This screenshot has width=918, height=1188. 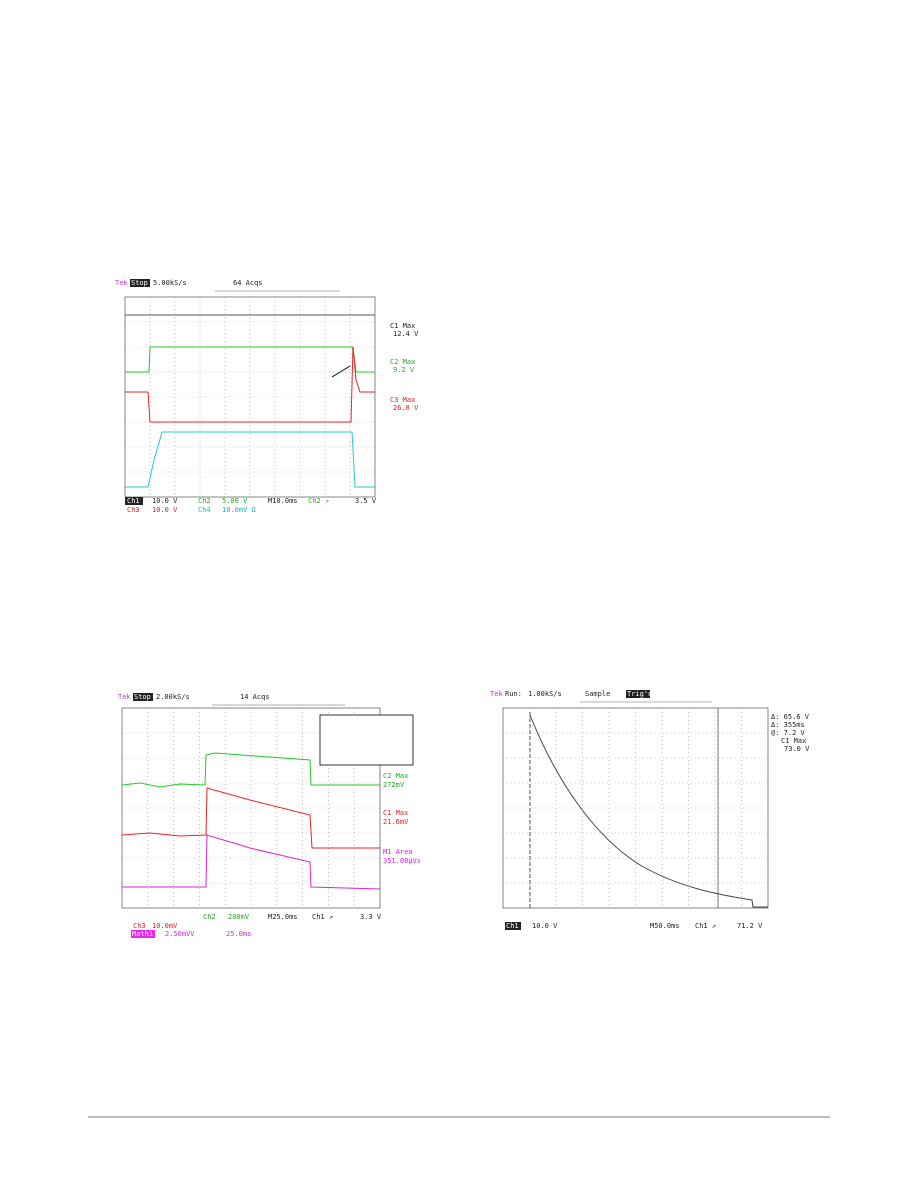 What do you see at coordinates (283, 917) in the screenshot?
I see `footer: M25.0ms` at bounding box center [283, 917].